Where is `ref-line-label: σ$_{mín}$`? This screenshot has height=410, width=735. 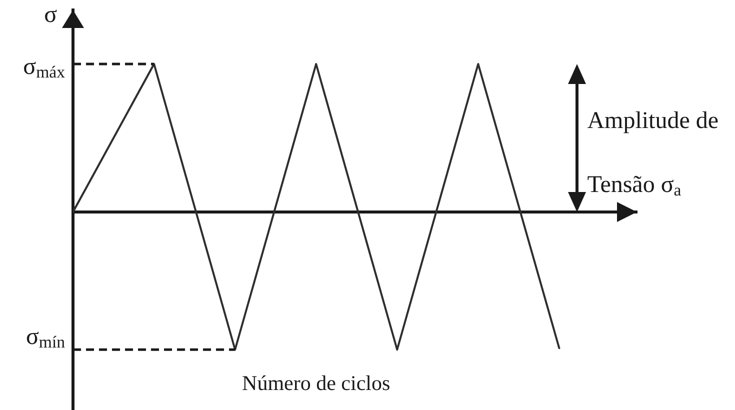 ref-line-label: σ$_{mín}$ is located at coordinates (45, 338).